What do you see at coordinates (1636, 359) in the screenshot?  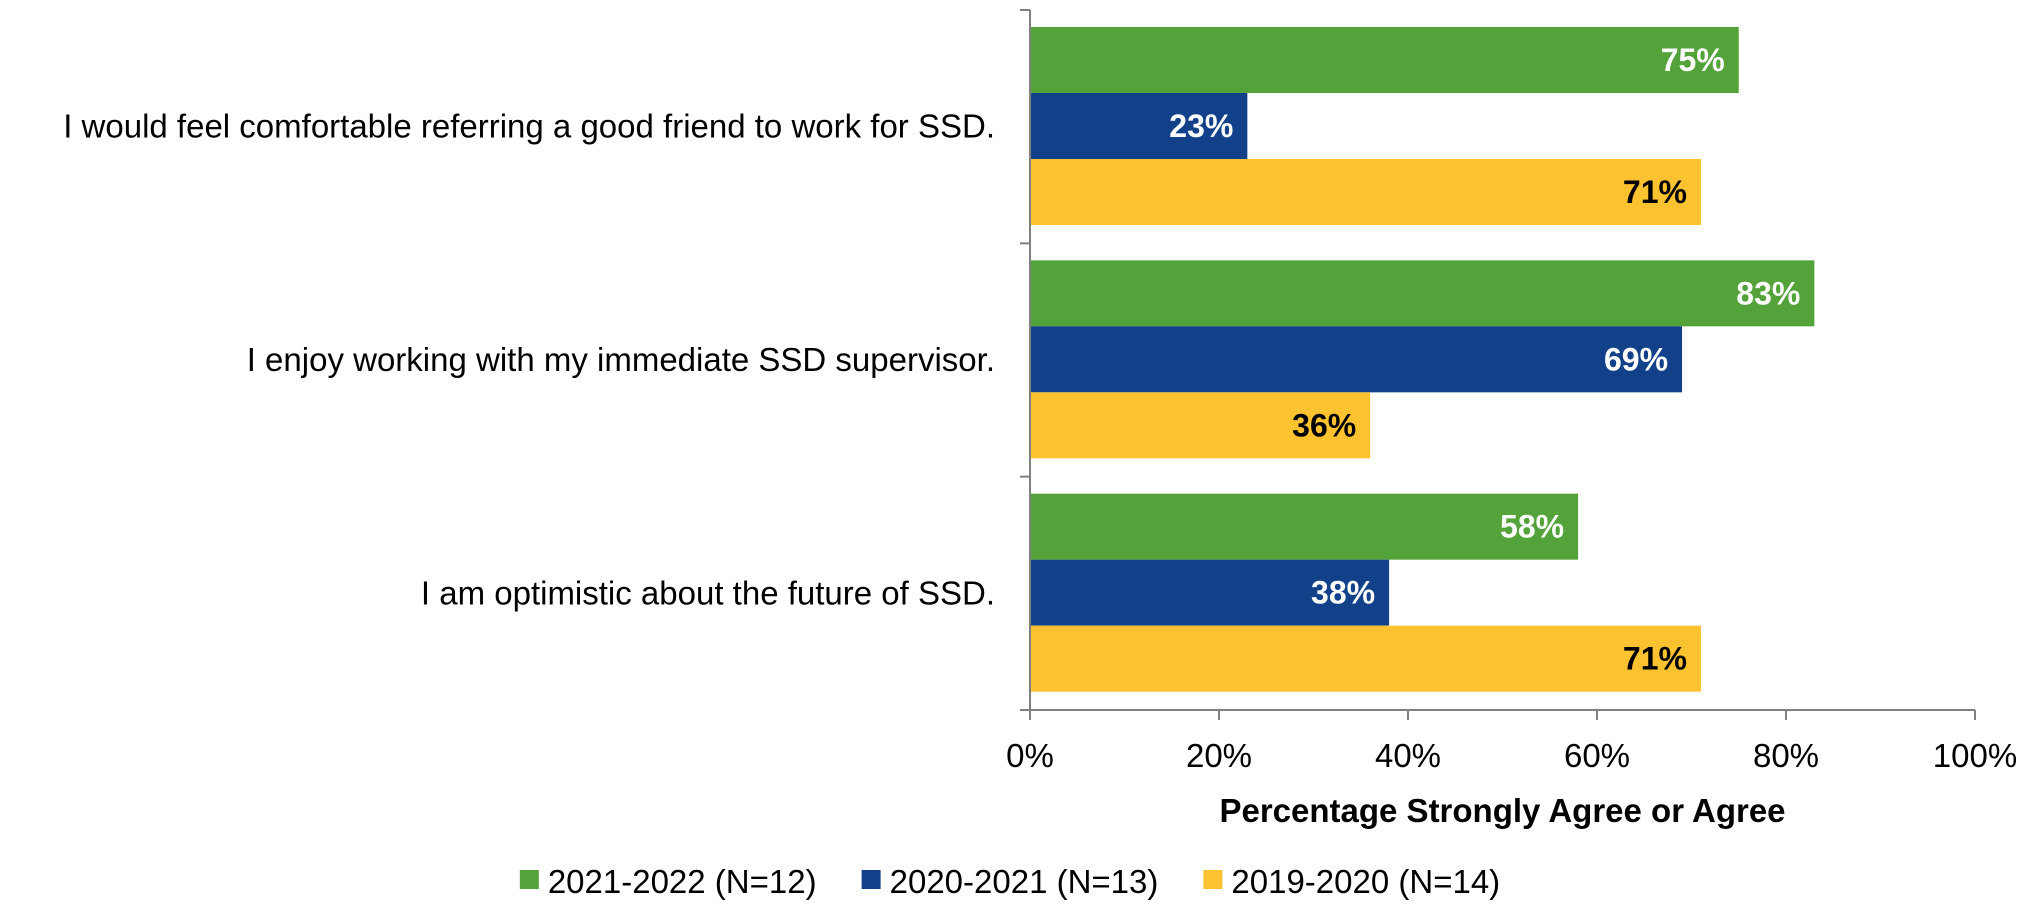 I see `data-label: 69%` at bounding box center [1636, 359].